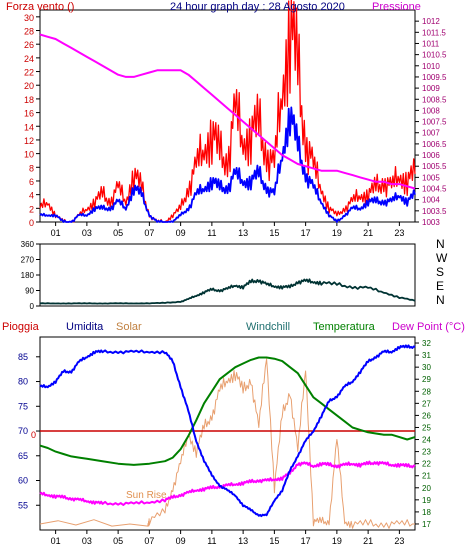 Image resolution: width=466 pixels, height=555 pixels. What do you see at coordinates (31, 223) in the screenshot?
I see `left-tick-label: 0` at bounding box center [31, 223].